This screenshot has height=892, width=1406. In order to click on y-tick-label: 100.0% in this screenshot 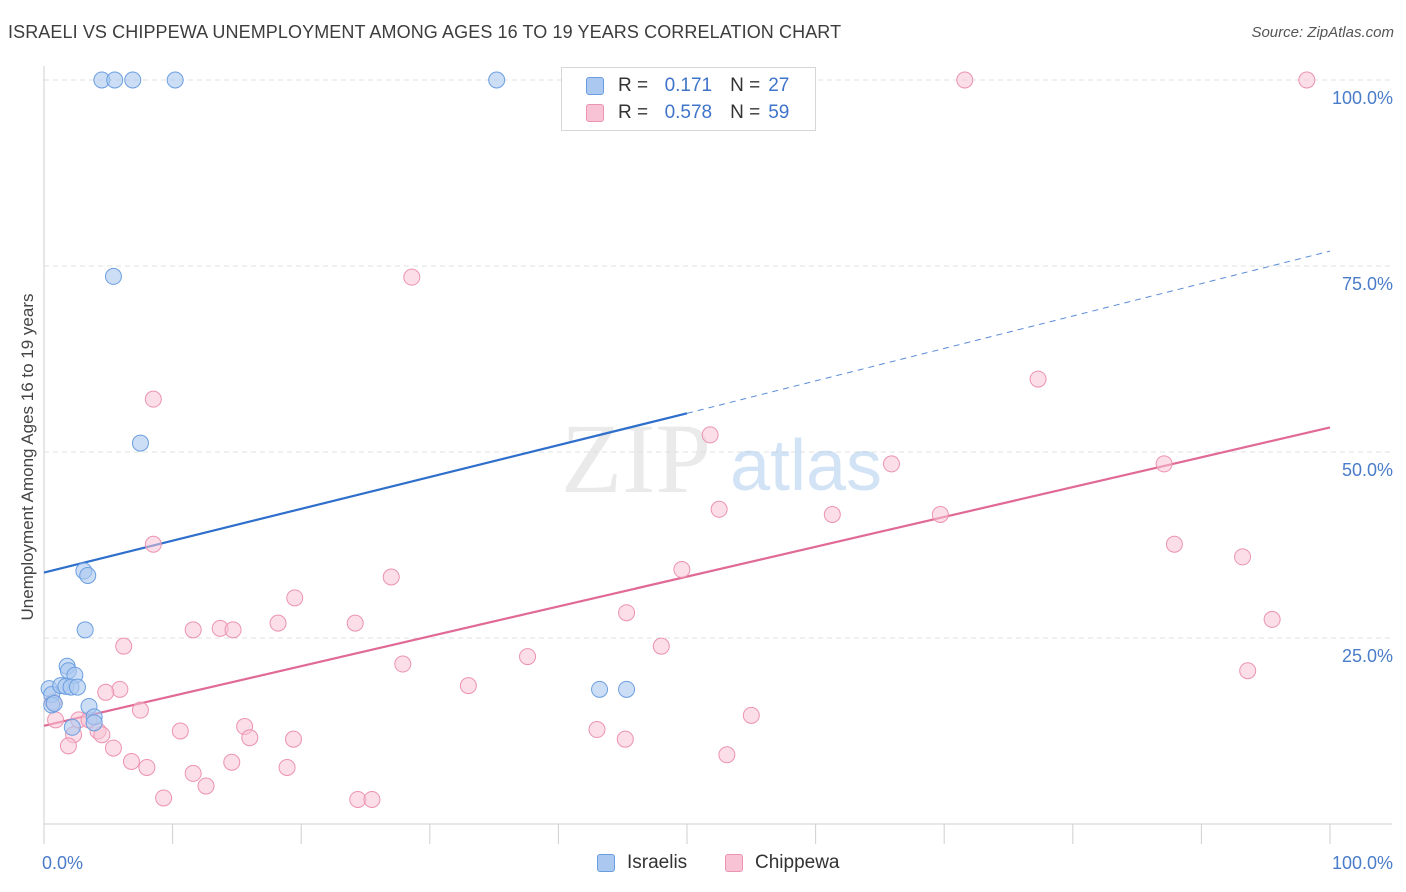, I will do `click(1362, 98)`.